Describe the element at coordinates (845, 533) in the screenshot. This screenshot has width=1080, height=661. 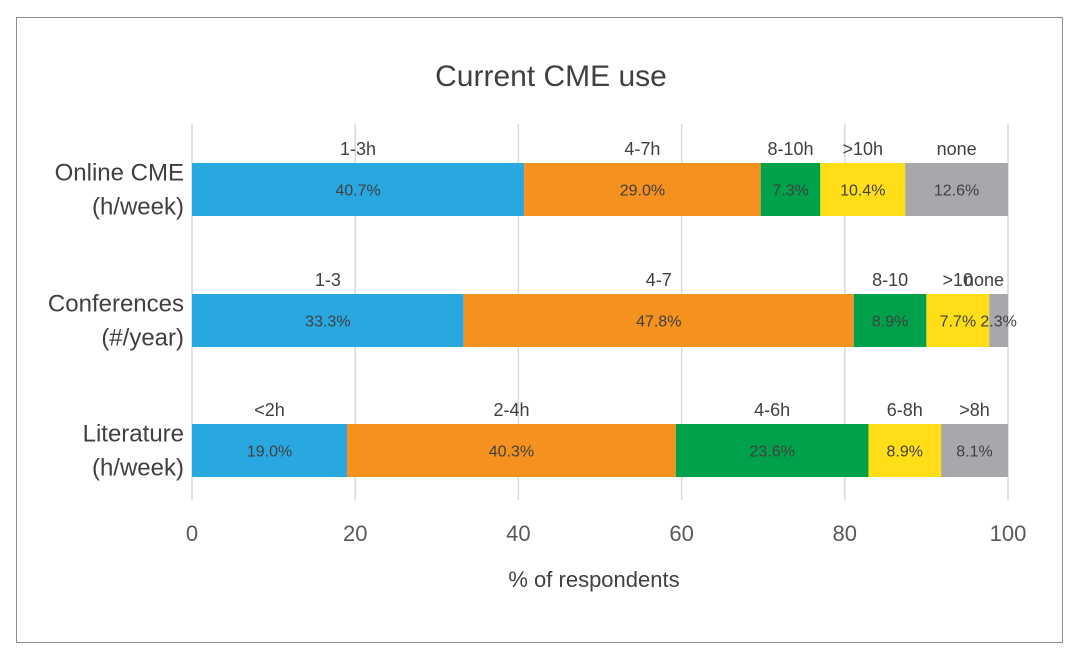
I see `x-tick-label: 80` at that location.